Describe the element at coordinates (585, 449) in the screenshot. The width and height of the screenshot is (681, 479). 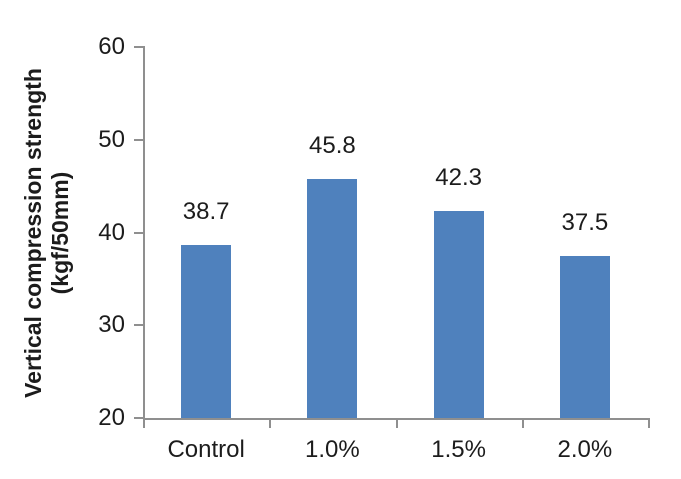
I see `x-category-label: 2.0%` at that location.